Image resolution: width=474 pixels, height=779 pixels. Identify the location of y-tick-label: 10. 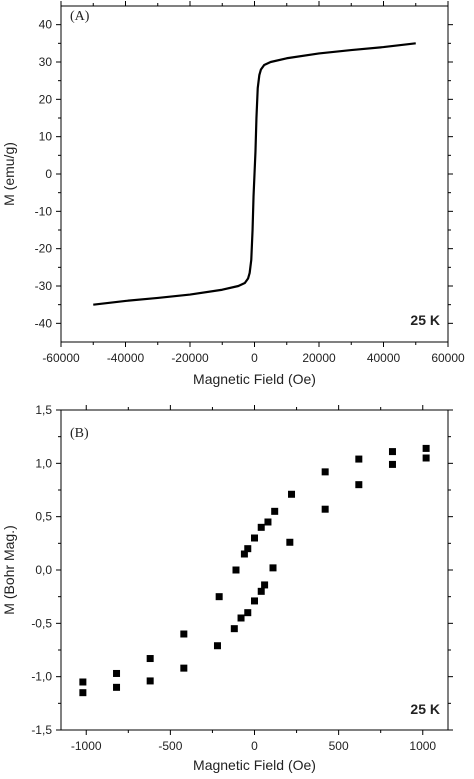
(46, 137).